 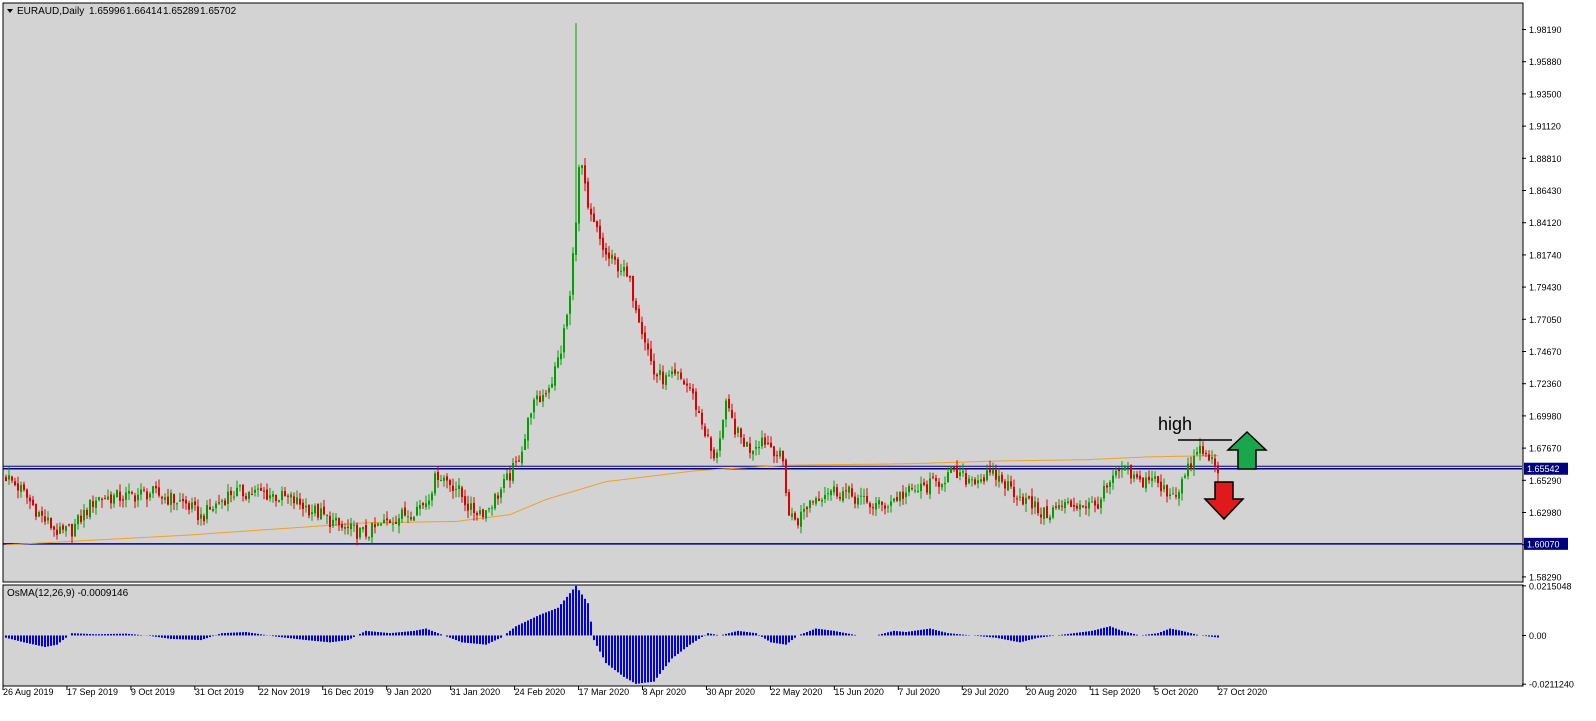 I want to click on arrow-down-icon, so click(x=1224, y=501).